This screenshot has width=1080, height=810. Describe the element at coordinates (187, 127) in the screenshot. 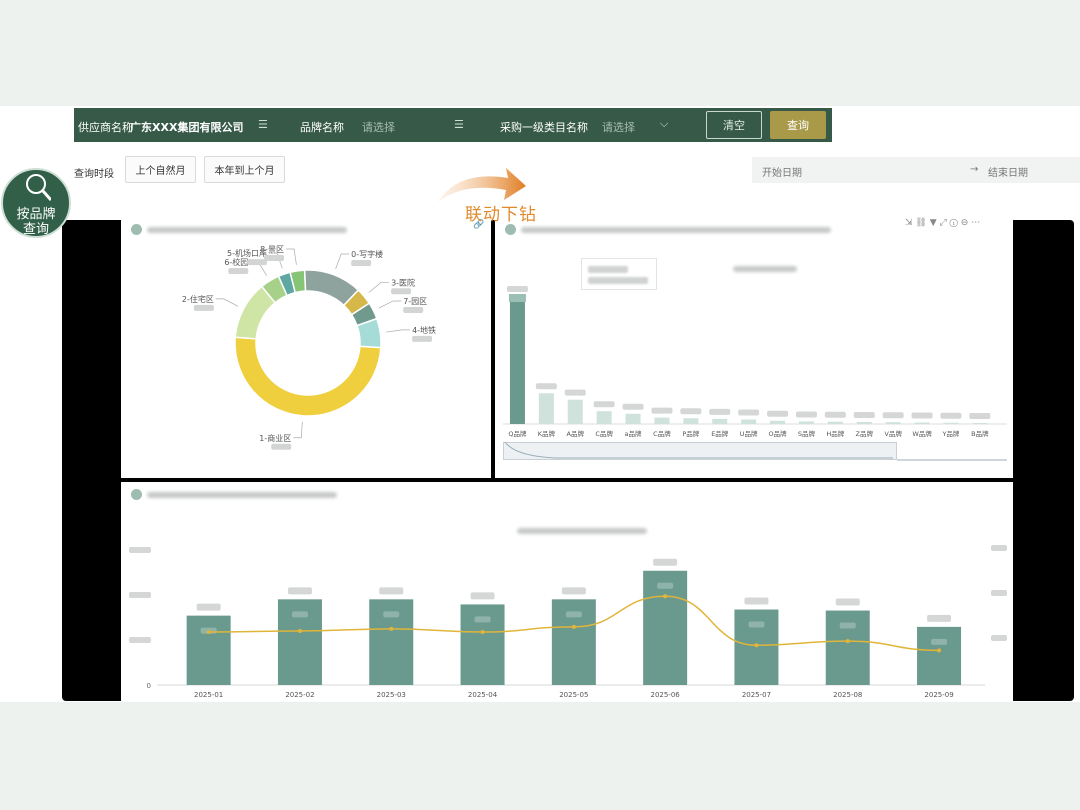

I see `supplier-select: 广东XXX集团有限公司` at that location.